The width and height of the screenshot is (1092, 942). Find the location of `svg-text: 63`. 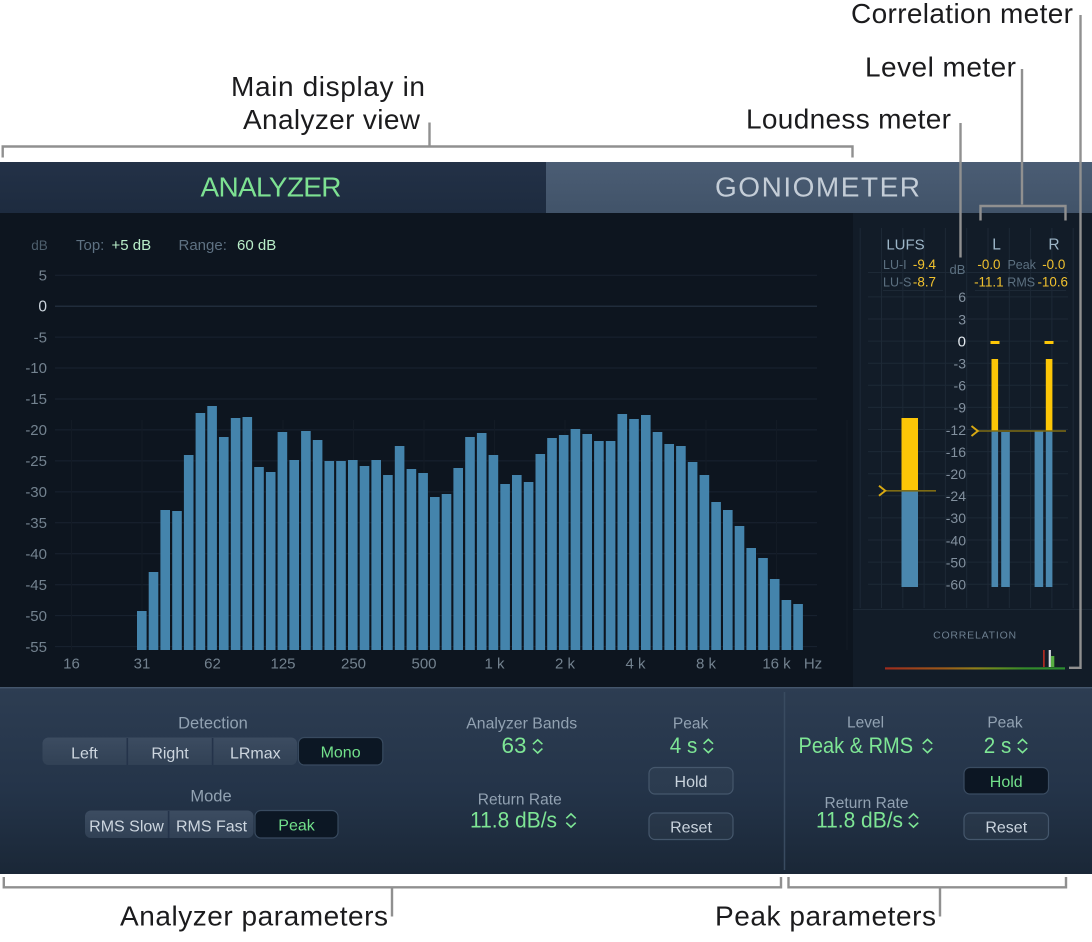

svg-text: 63 is located at coordinates (513, 745).